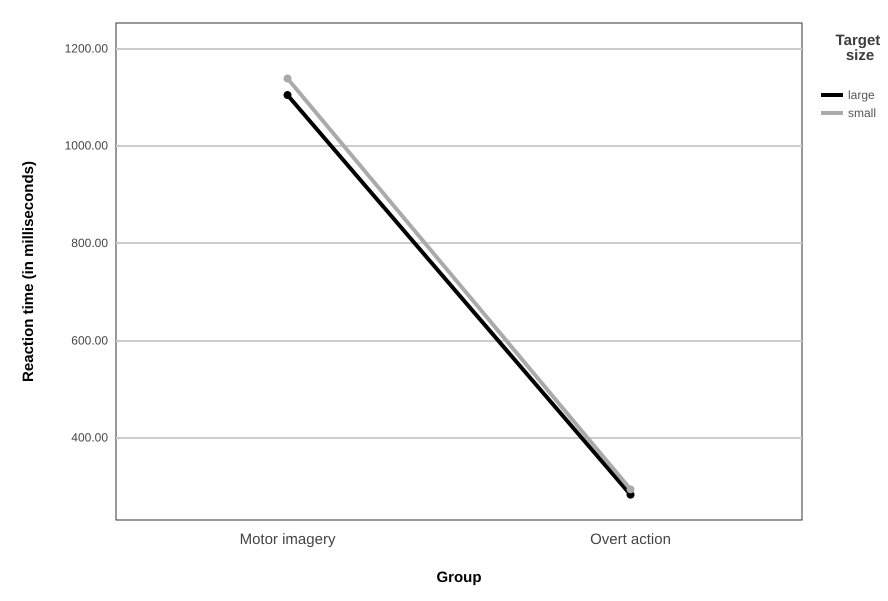  I want to click on x-tick-label: Motor imagery, so click(288, 539).